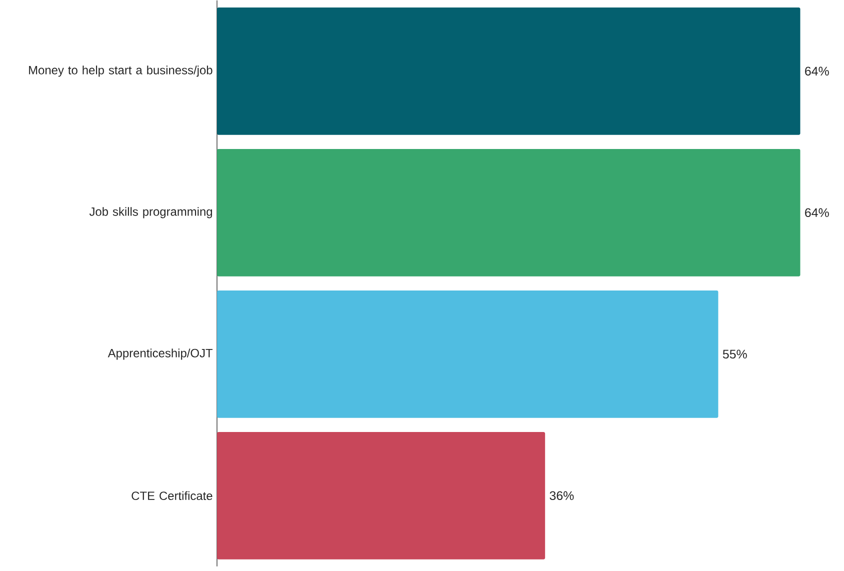  Describe the element at coordinates (734, 354) in the screenshot. I see `data-label: 55%` at that location.